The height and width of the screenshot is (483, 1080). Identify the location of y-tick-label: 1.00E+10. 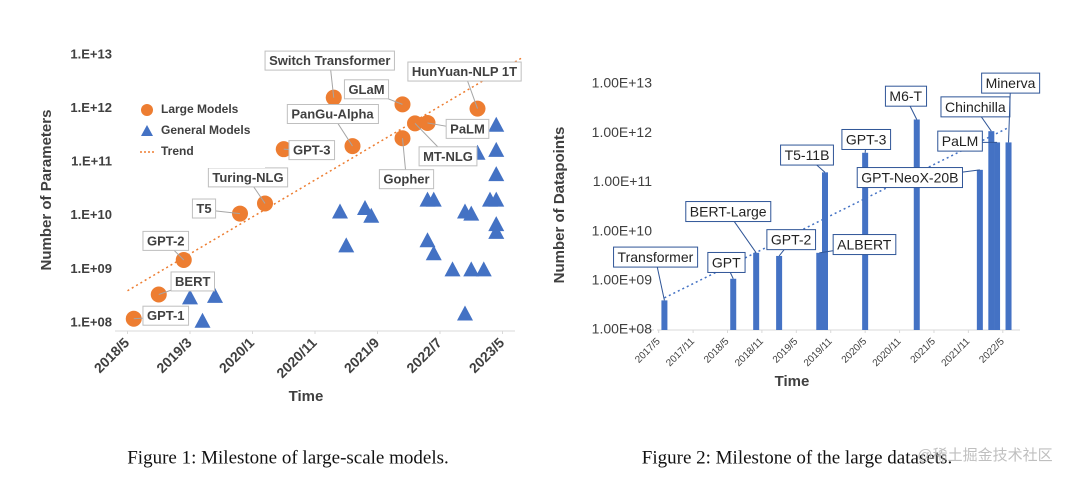
(622, 230).